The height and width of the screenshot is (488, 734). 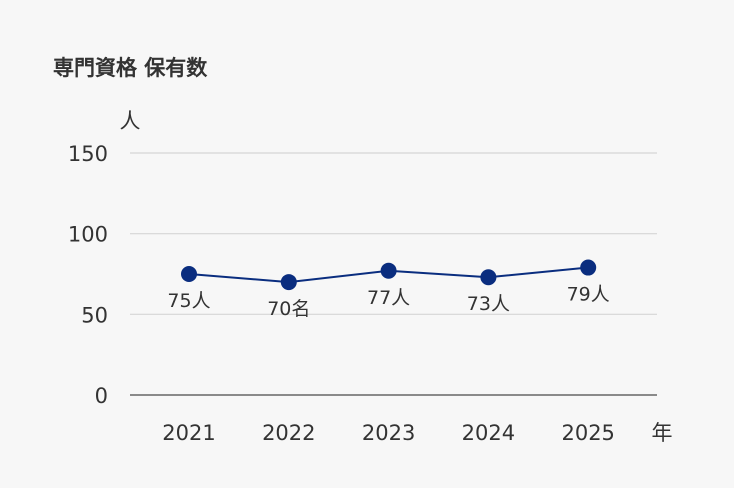 I want to click on data-label: 75人, so click(x=188, y=301).